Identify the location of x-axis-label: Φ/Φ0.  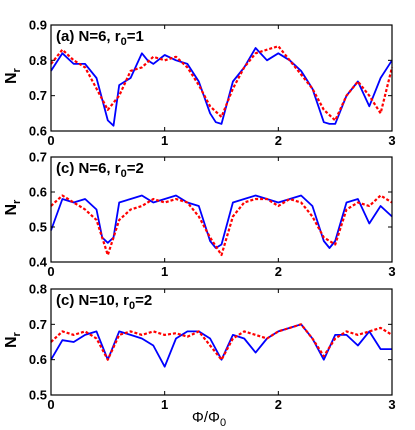
(209, 419).